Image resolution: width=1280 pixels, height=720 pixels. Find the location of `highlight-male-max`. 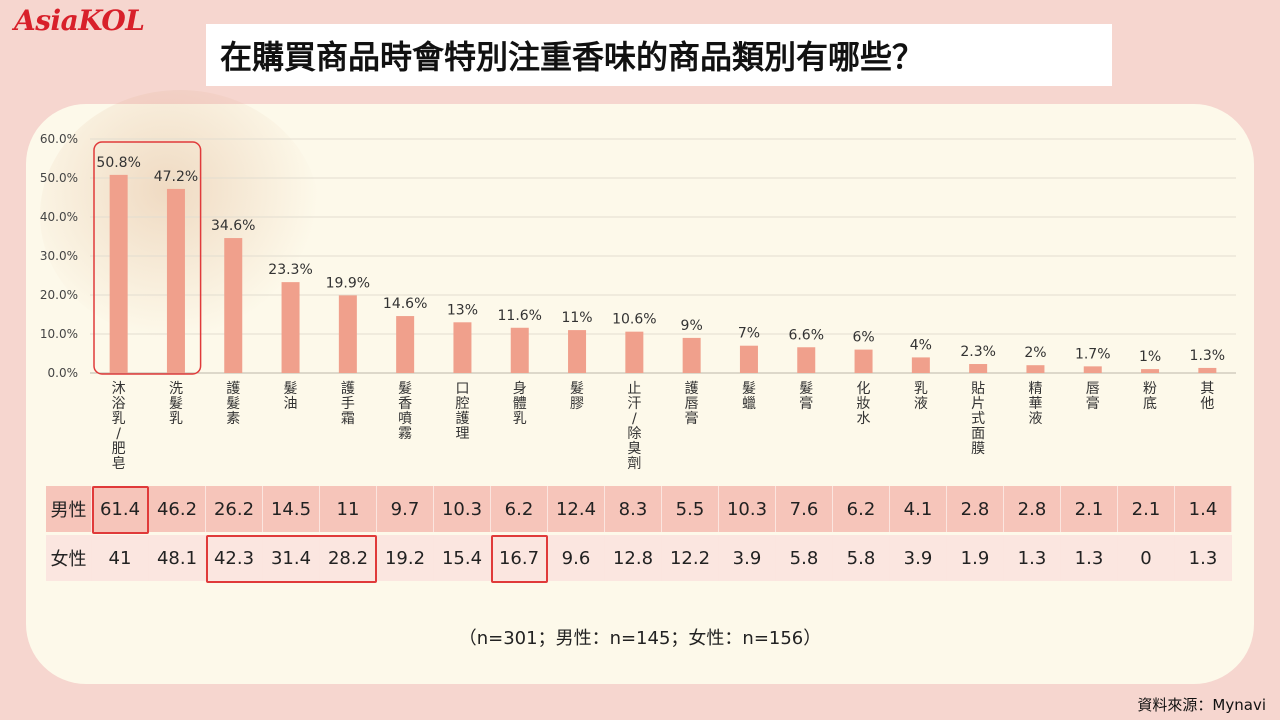

highlight-male-max is located at coordinates (120, 510).